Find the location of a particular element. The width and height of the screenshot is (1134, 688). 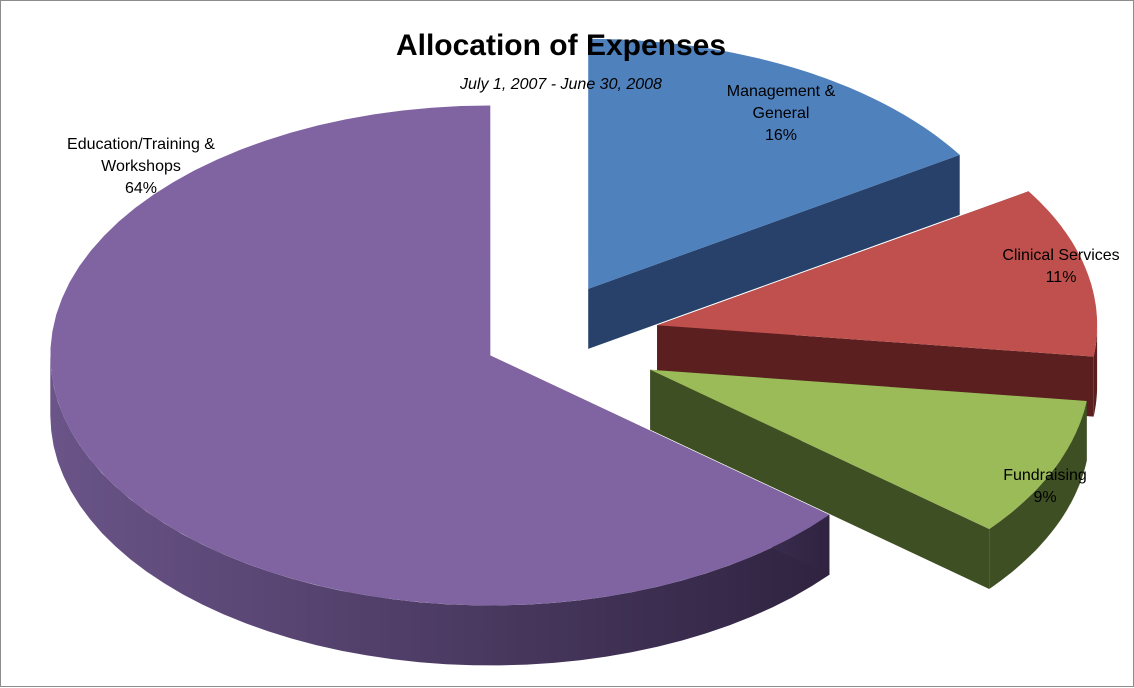

label-education-training: Education/Training & Workshops 64% is located at coordinates (141, 167).